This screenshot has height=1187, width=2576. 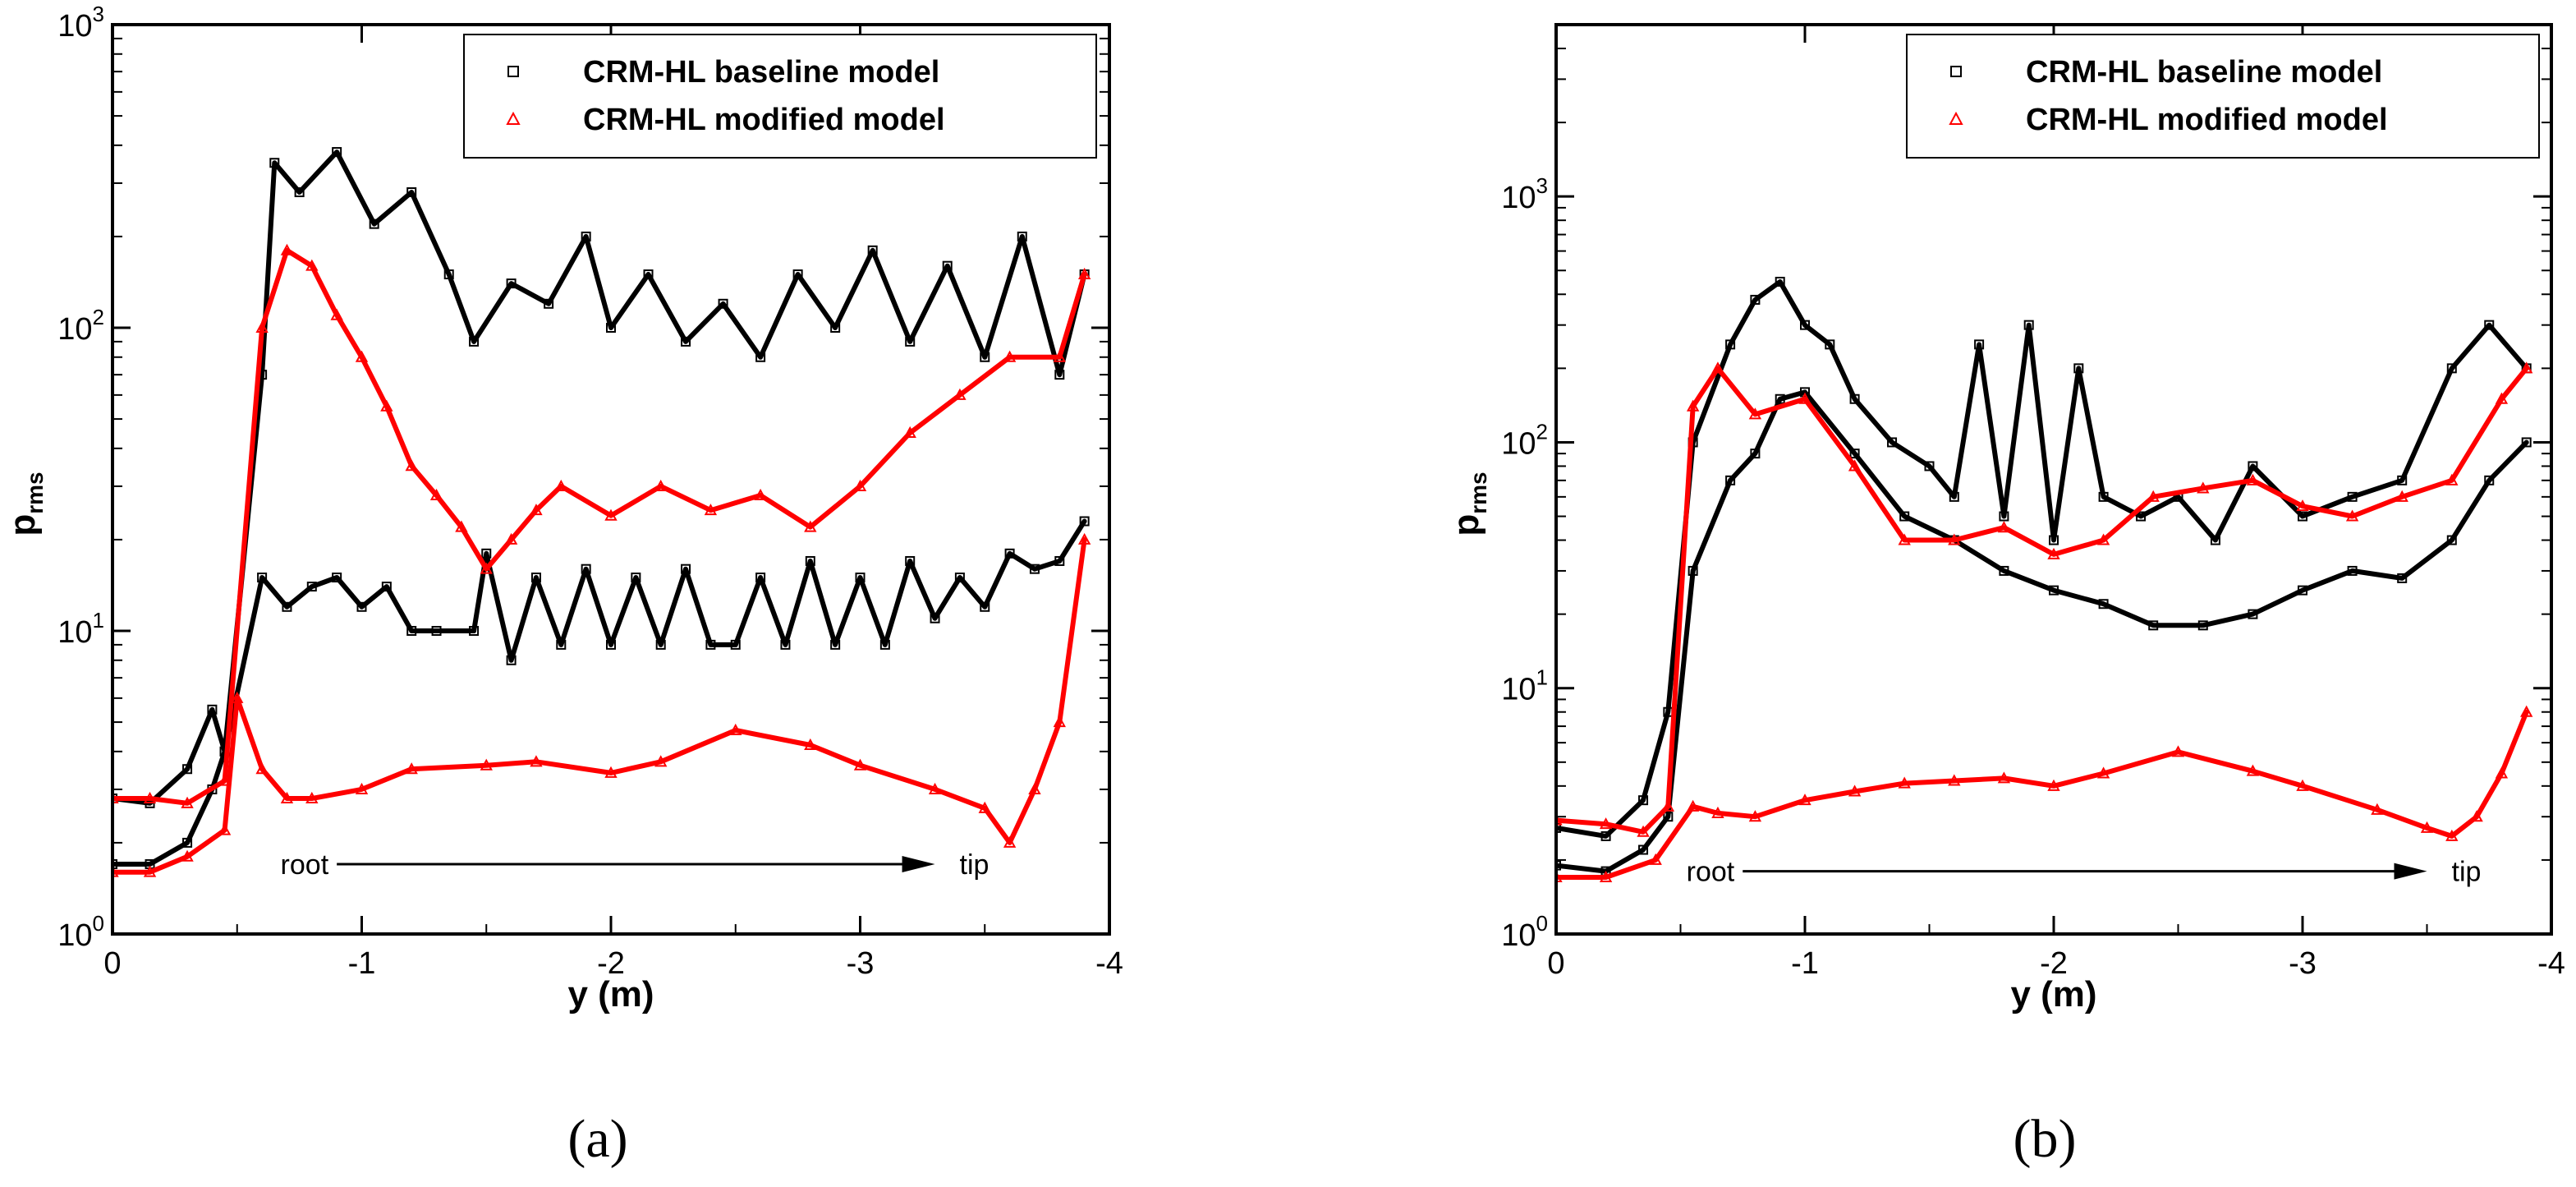 I want to click on panel-b-x-tick-label: -2, so click(x=2054, y=964).